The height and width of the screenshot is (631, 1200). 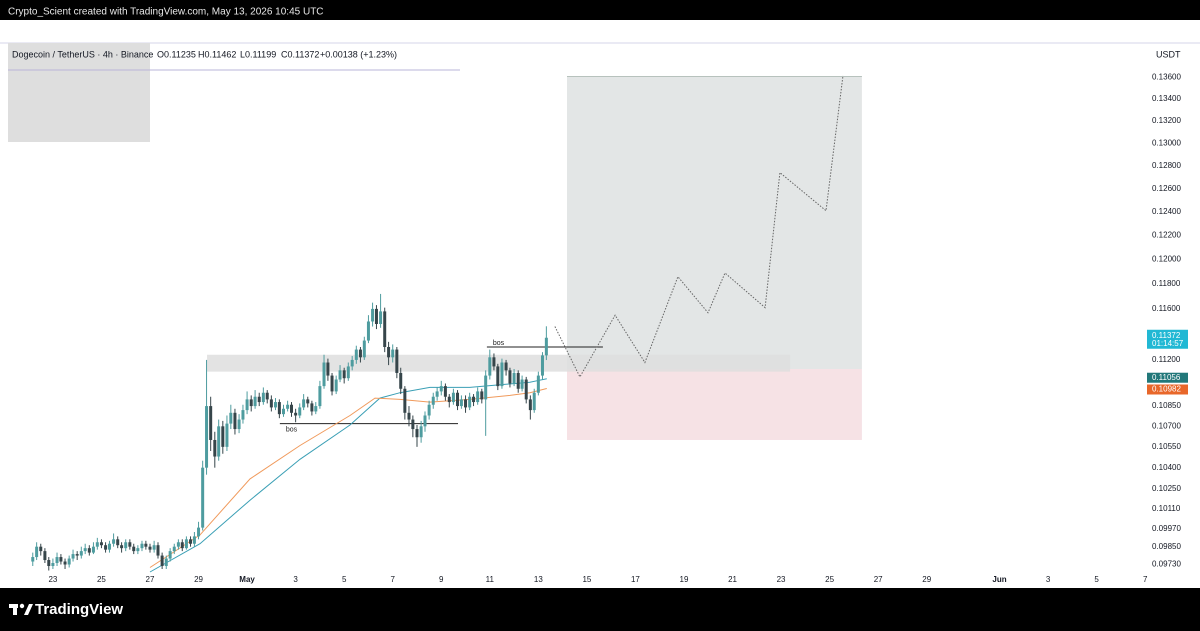 I want to click on y-tick-label: 0.12000, so click(x=1166, y=259).